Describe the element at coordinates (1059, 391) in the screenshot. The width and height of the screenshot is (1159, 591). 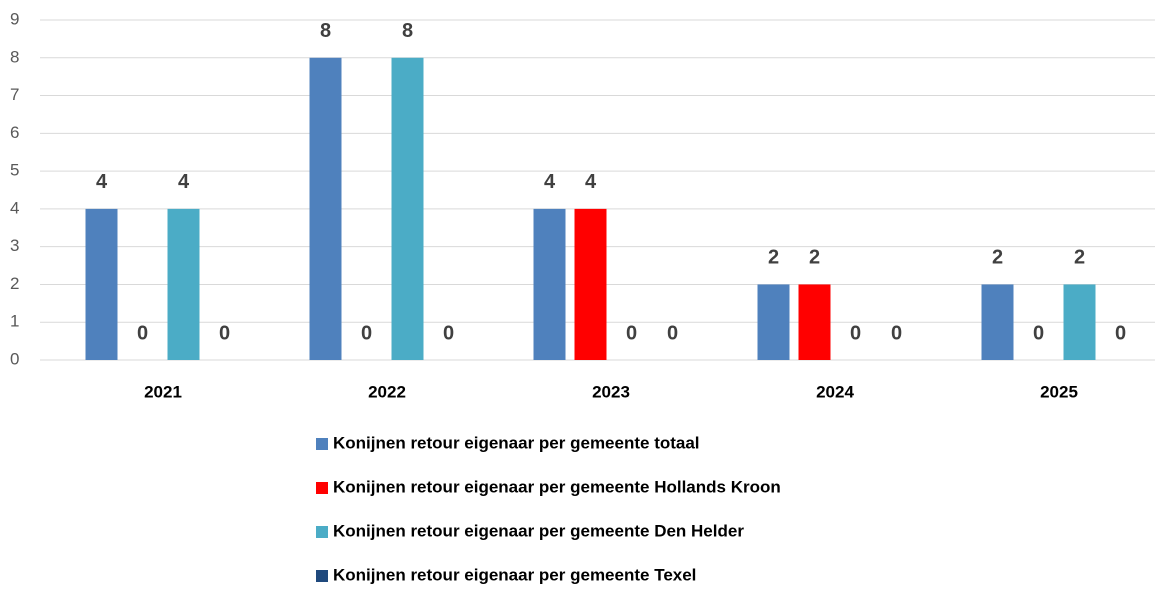
I see `x-tick-label: 2025` at that location.